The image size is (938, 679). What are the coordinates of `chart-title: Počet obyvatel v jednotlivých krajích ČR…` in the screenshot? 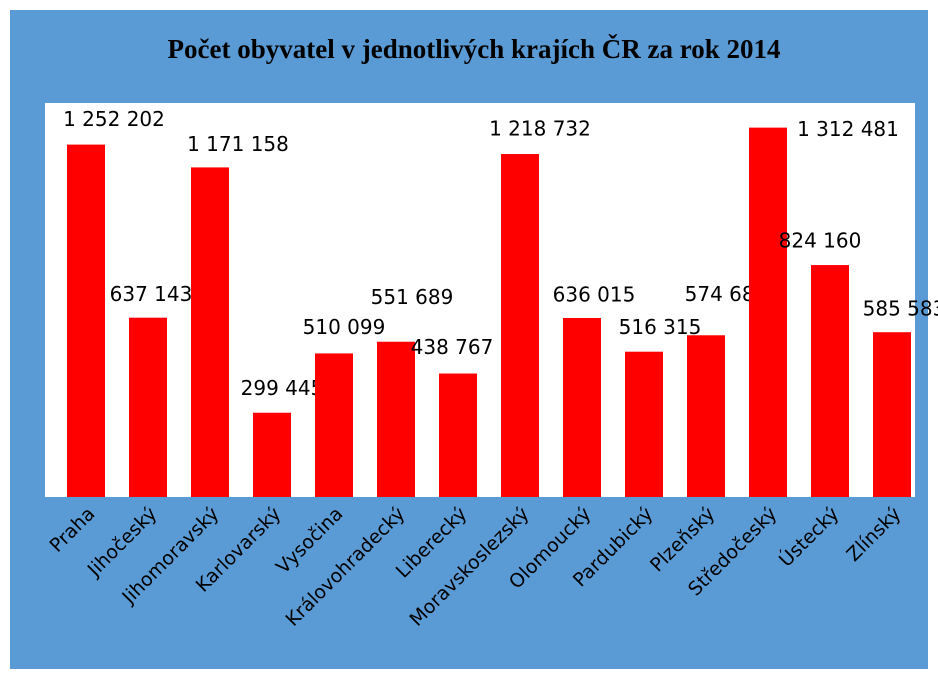 It's located at (474, 49).